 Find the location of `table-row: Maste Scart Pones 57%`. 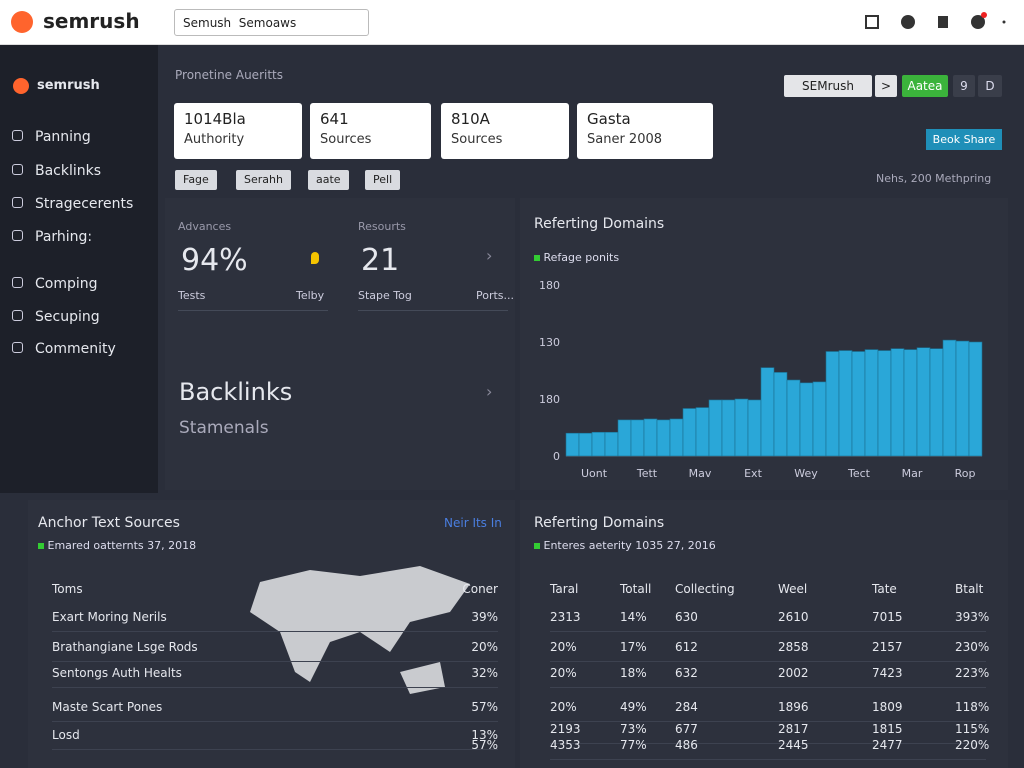

table-row: Maste Scart Pones 57% is located at coordinates (275, 711).